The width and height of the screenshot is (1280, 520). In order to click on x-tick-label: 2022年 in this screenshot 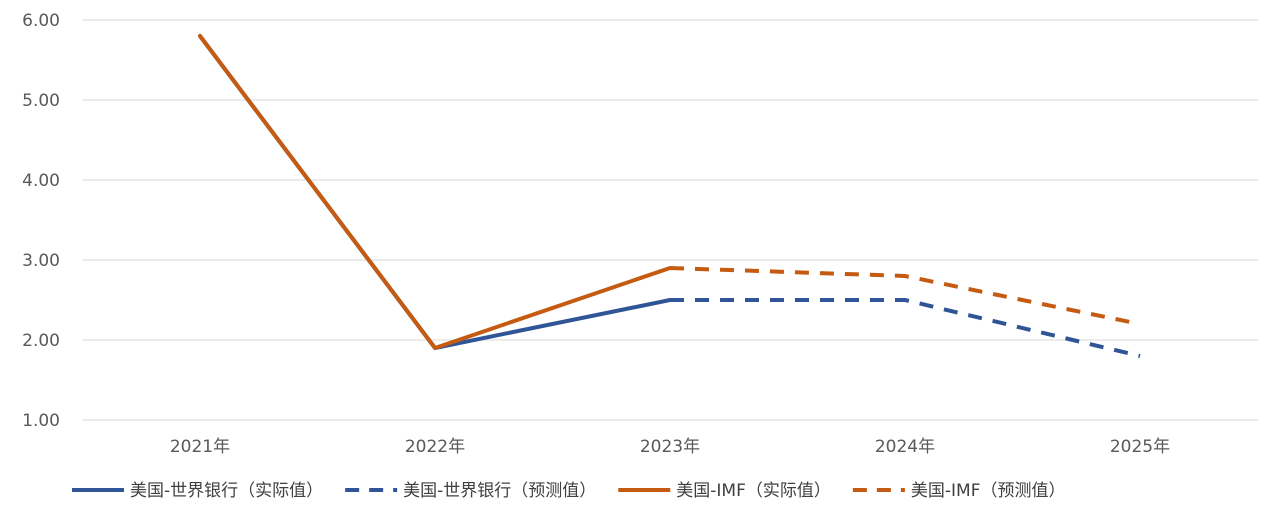, I will do `click(435, 447)`.